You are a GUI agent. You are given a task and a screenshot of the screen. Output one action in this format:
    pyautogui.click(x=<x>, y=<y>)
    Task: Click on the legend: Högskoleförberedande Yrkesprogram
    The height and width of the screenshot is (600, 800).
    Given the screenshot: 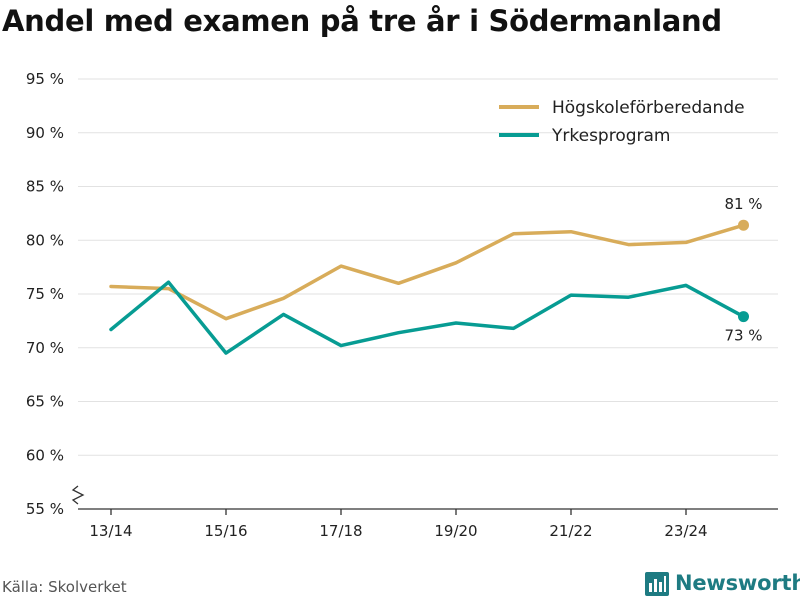 What is the action you would take?
    pyautogui.click(x=622, y=122)
    